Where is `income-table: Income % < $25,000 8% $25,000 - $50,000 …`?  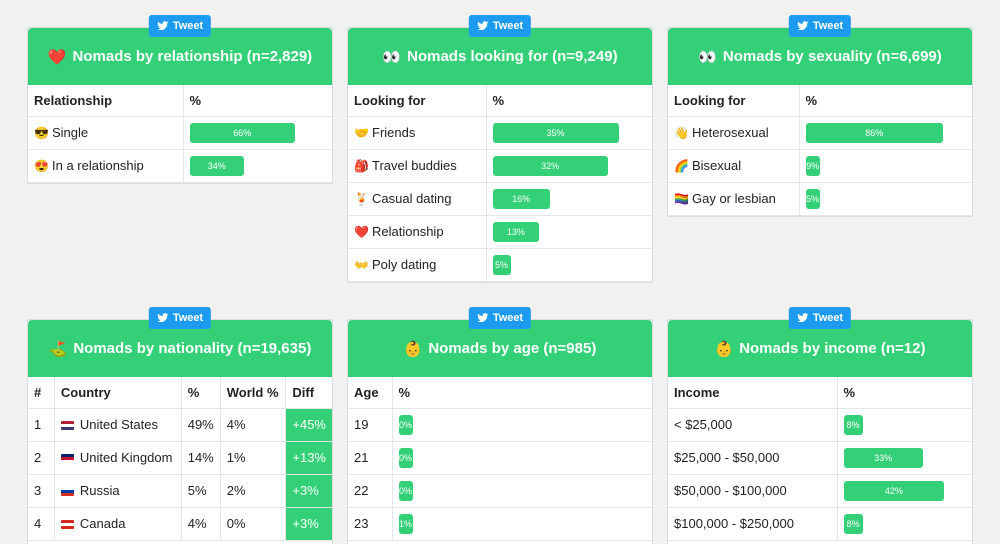
income-table: Income % < $25,000 8% $25,000 - $50,000 … is located at coordinates (820, 459).